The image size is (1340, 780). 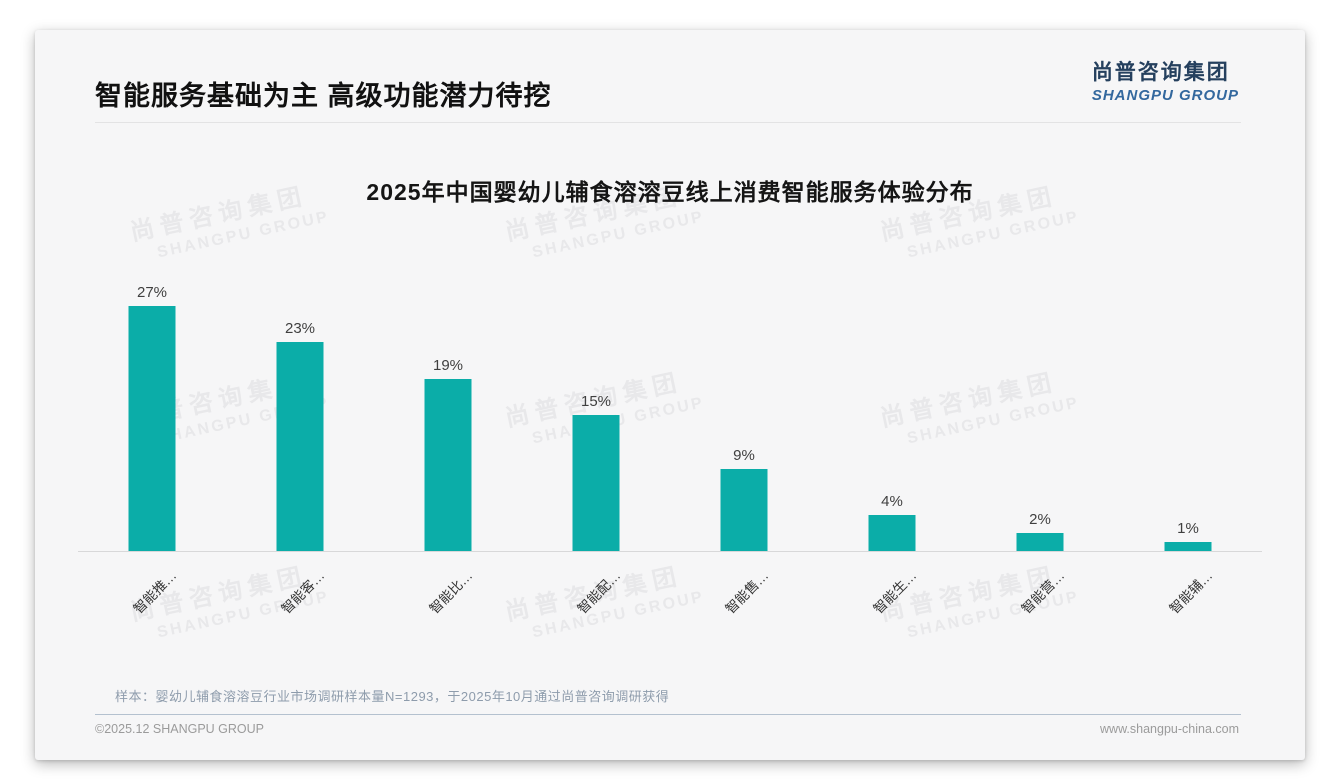 I want to click on company-logo: 尚普咨询集团 SHANGPU GROUP, so click(x=1165, y=80).